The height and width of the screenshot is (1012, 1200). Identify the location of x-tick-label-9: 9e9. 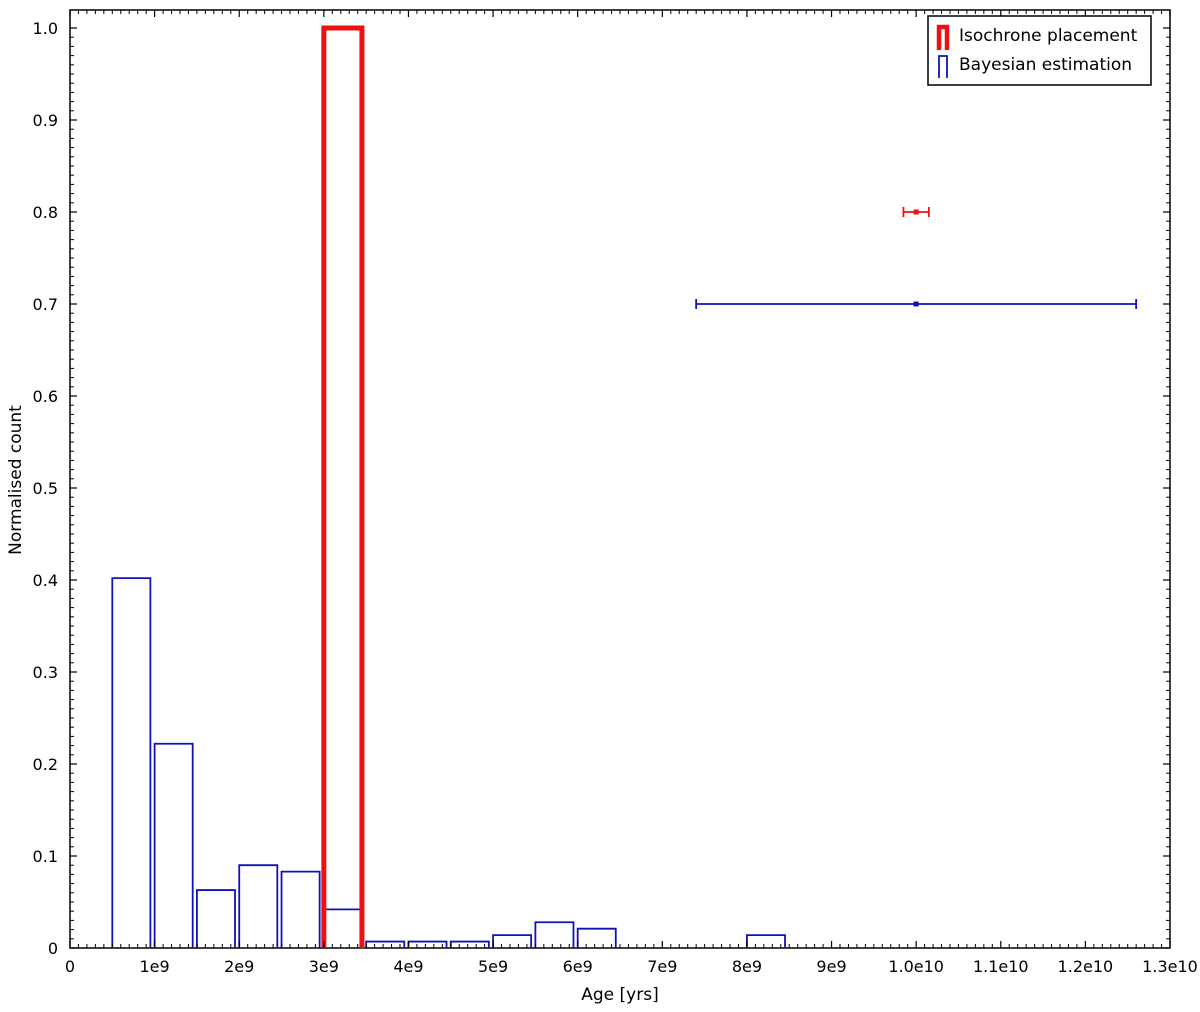
(831, 966).